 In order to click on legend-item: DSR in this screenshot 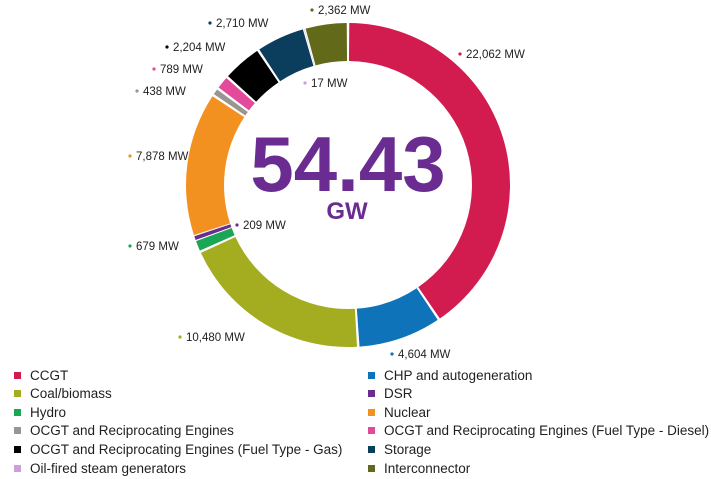, I will do `click(390, 394)`.